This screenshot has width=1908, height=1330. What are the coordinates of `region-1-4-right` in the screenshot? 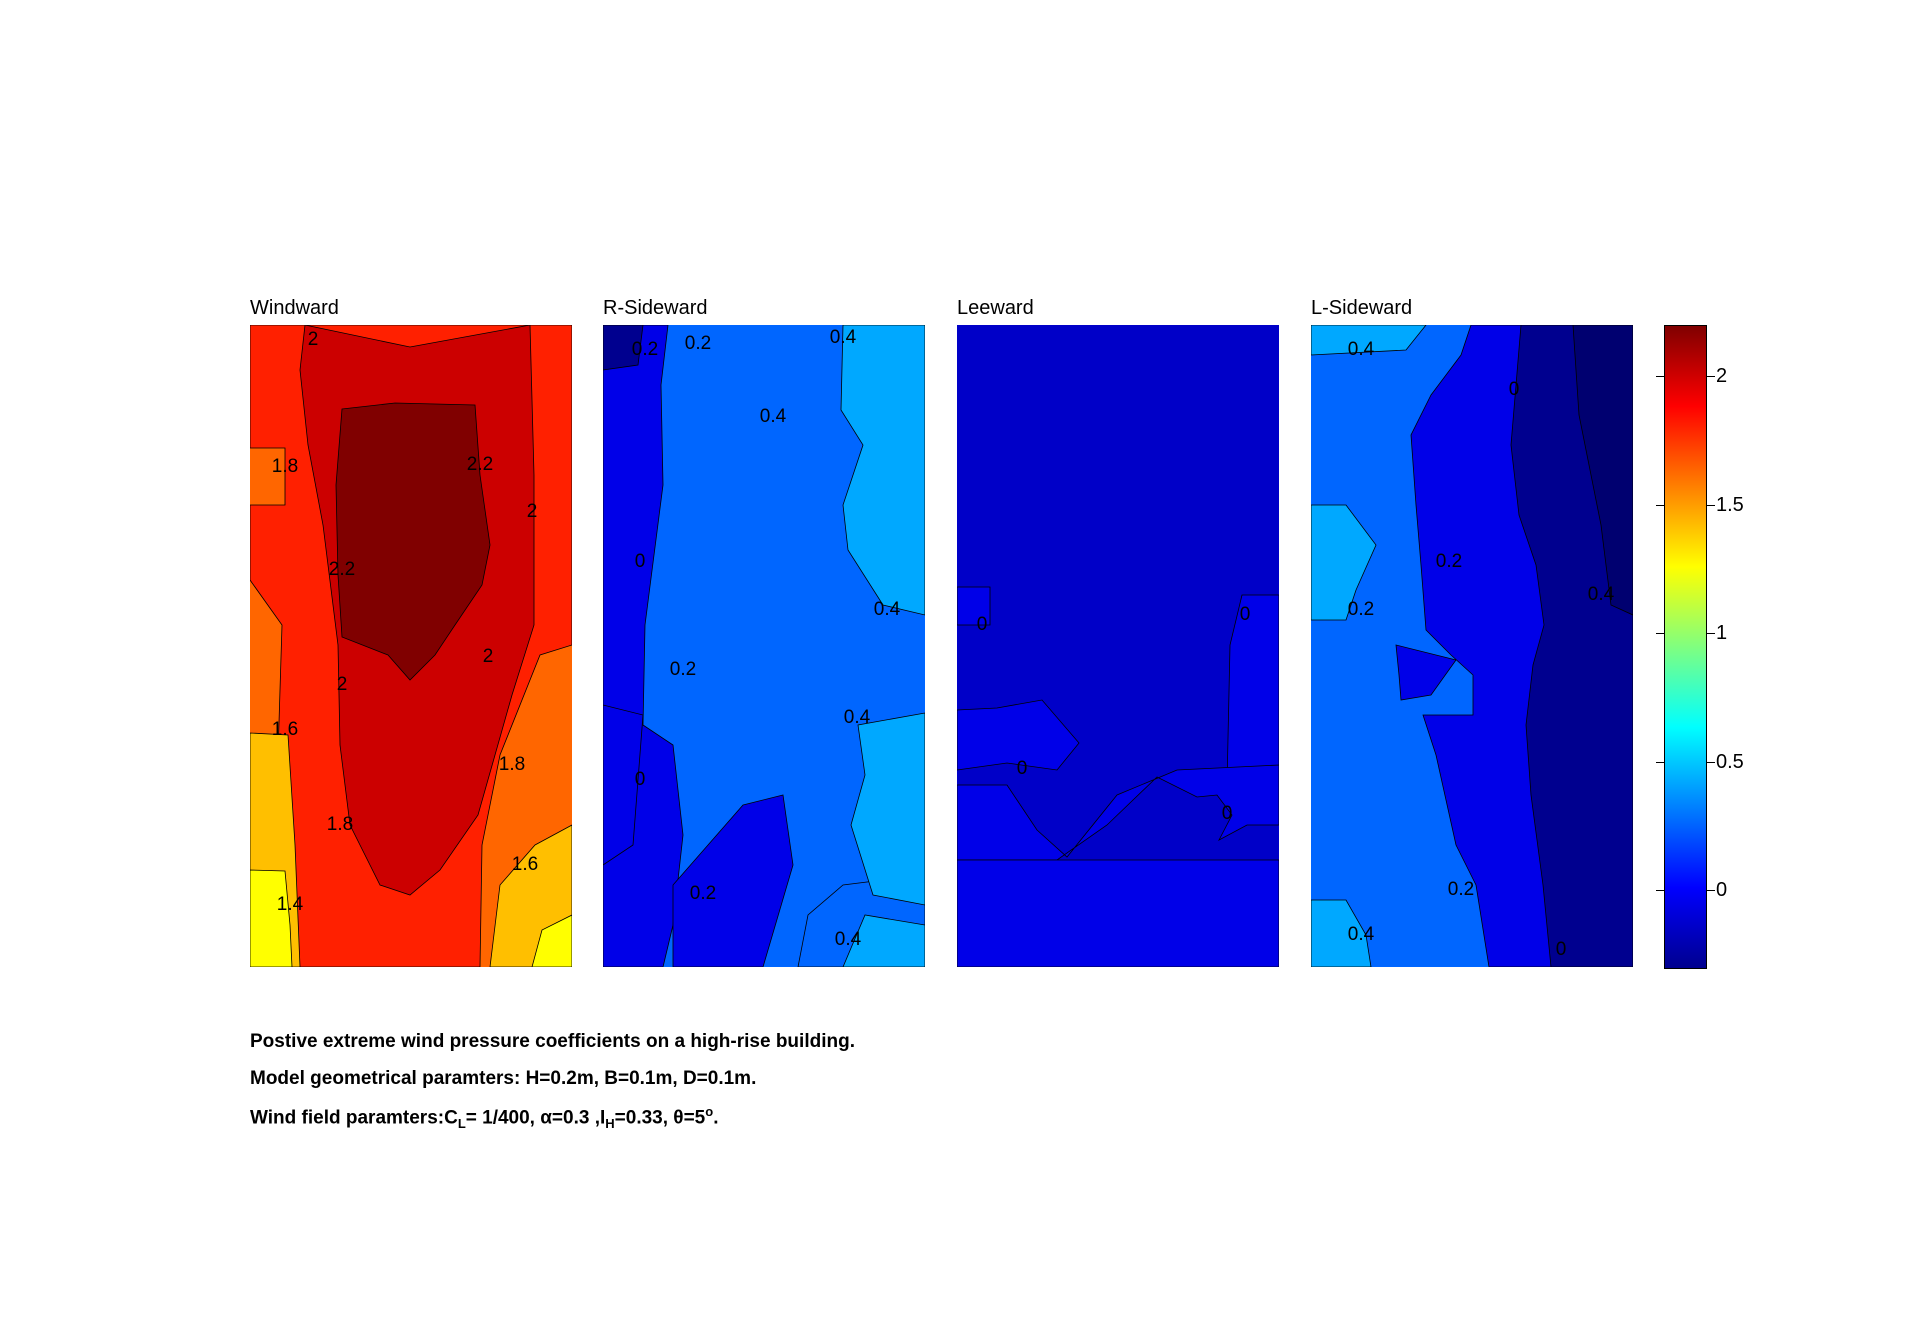 It's located at (551, 940).